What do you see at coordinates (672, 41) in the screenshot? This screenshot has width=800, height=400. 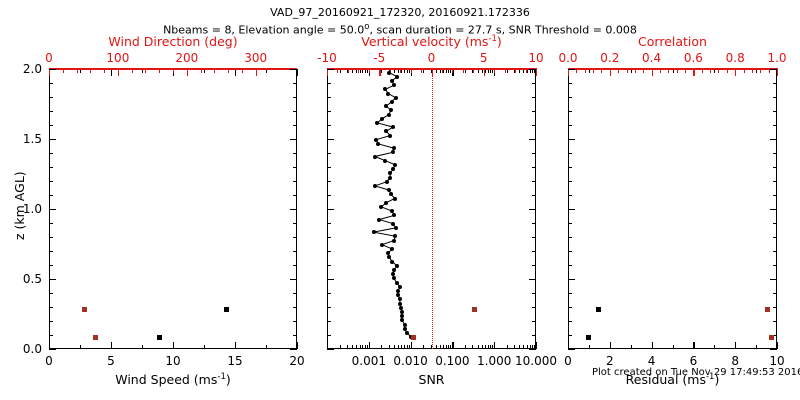 I see `top-axis-title-panel-residual: Correlation` at bounding box center [672, 41].